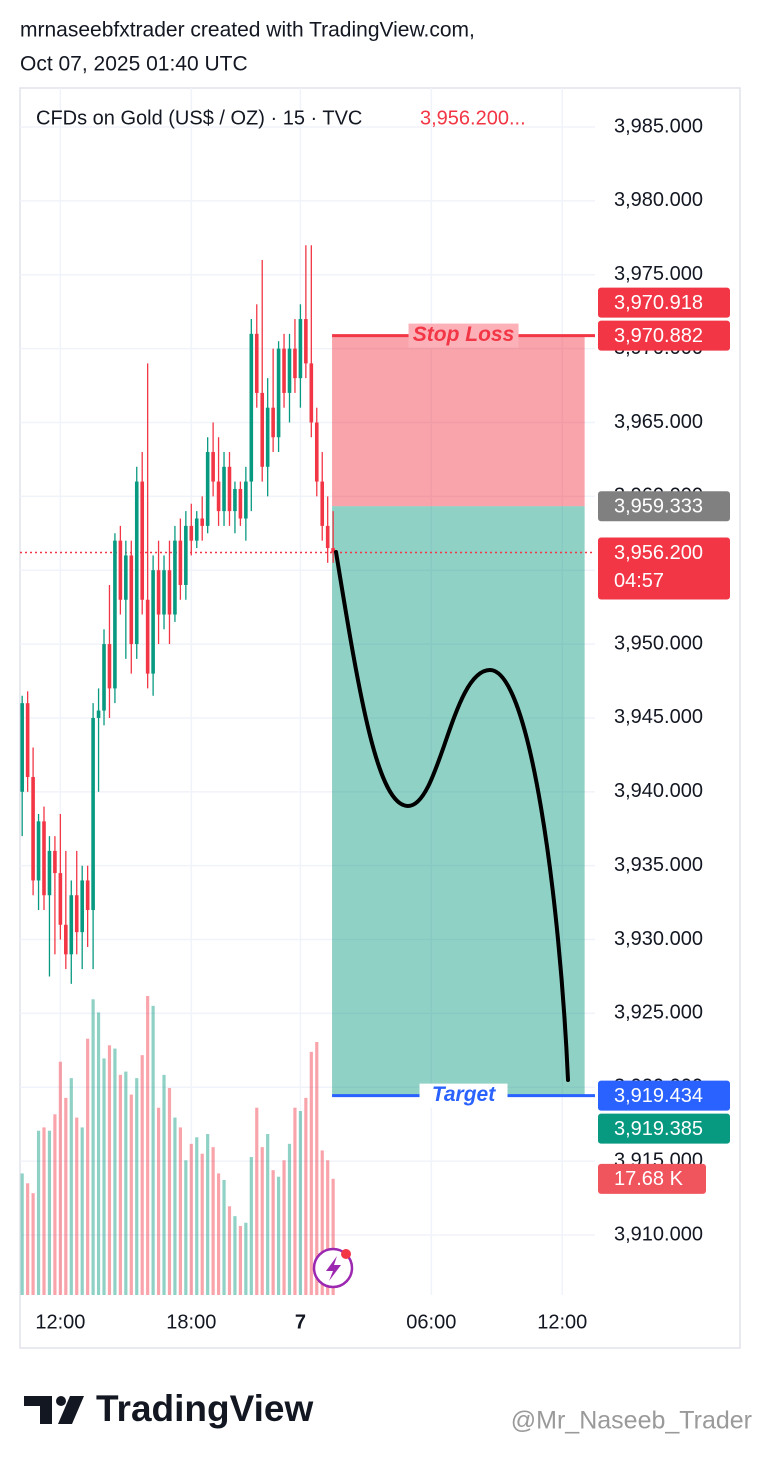 This screenshot has height=1470, width=760. I want to click on price-tag-label: 3,970.882, so click(658, 336).